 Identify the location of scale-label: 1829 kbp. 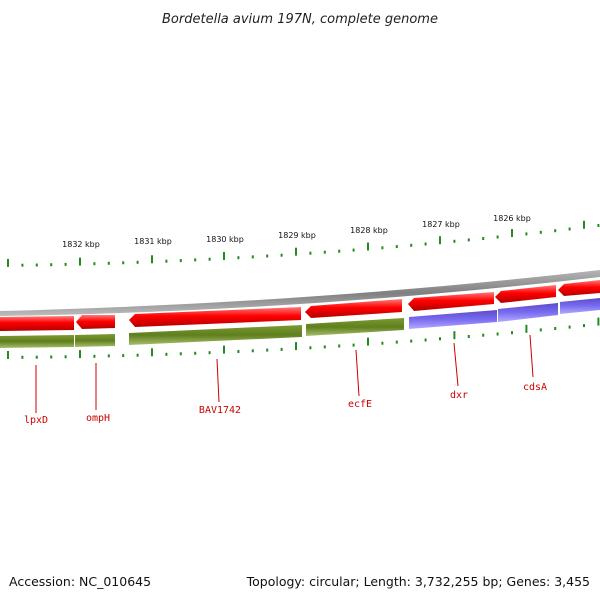
(297, 235).